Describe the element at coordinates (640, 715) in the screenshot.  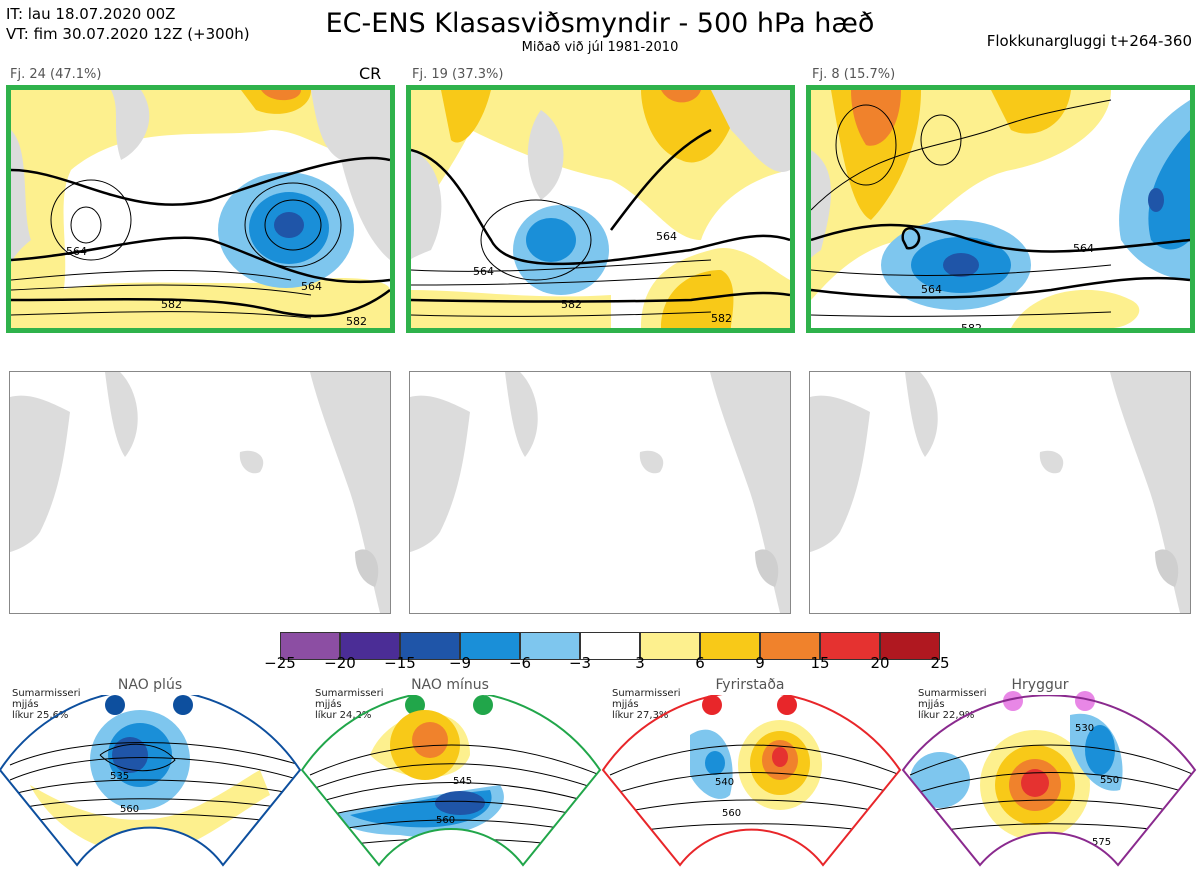
I see `probability-label: líkur 27,3%` at that location.